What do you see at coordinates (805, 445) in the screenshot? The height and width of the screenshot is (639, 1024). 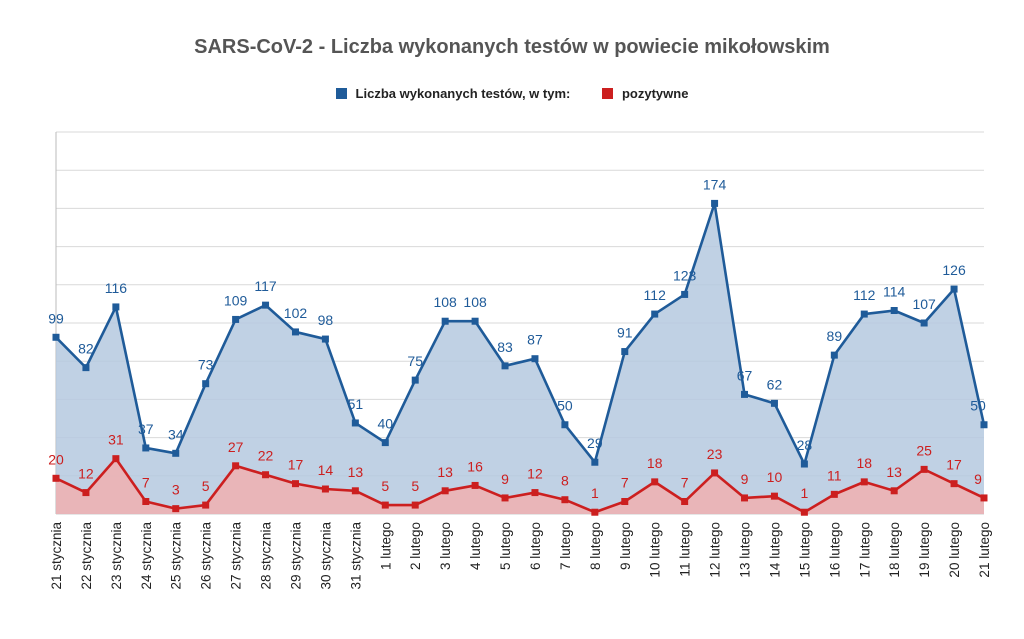 I see `data-label: 28` at bounding box center [805, 445].